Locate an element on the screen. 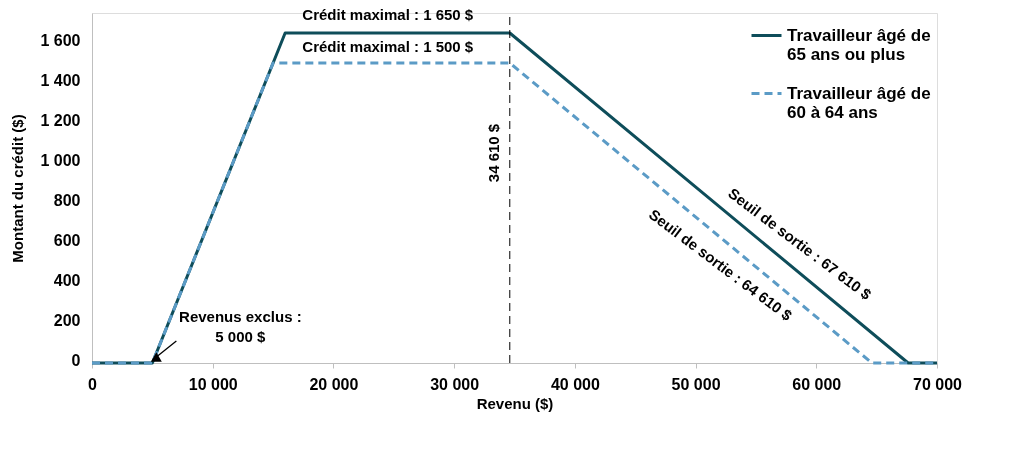 The image size is (1028, 470). x-tick-label: 60 000 is located at coordinates (817, 384).